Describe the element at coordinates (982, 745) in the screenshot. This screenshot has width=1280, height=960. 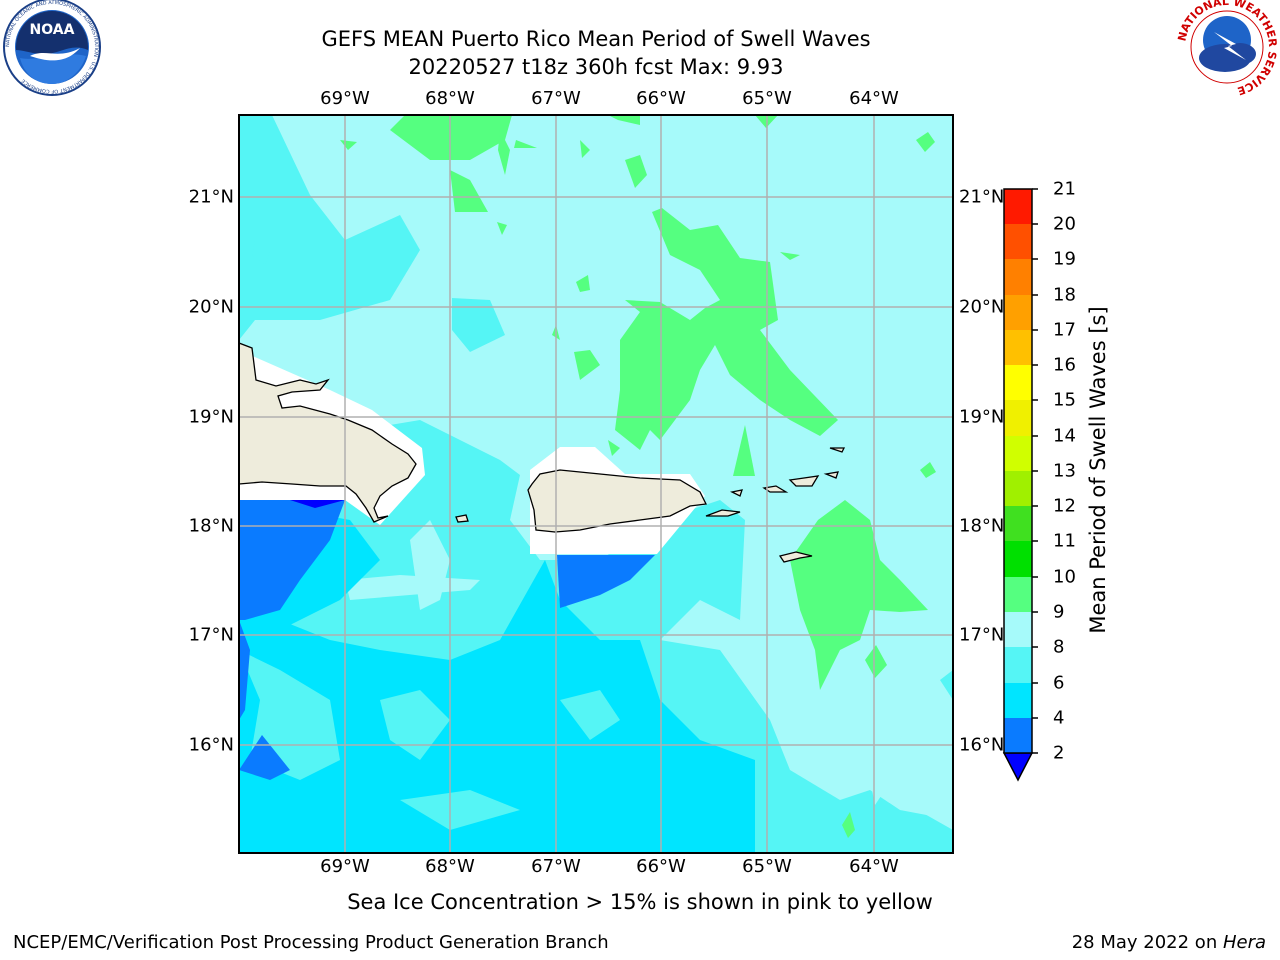
I see `lat-label-right: 16°N` at that location.